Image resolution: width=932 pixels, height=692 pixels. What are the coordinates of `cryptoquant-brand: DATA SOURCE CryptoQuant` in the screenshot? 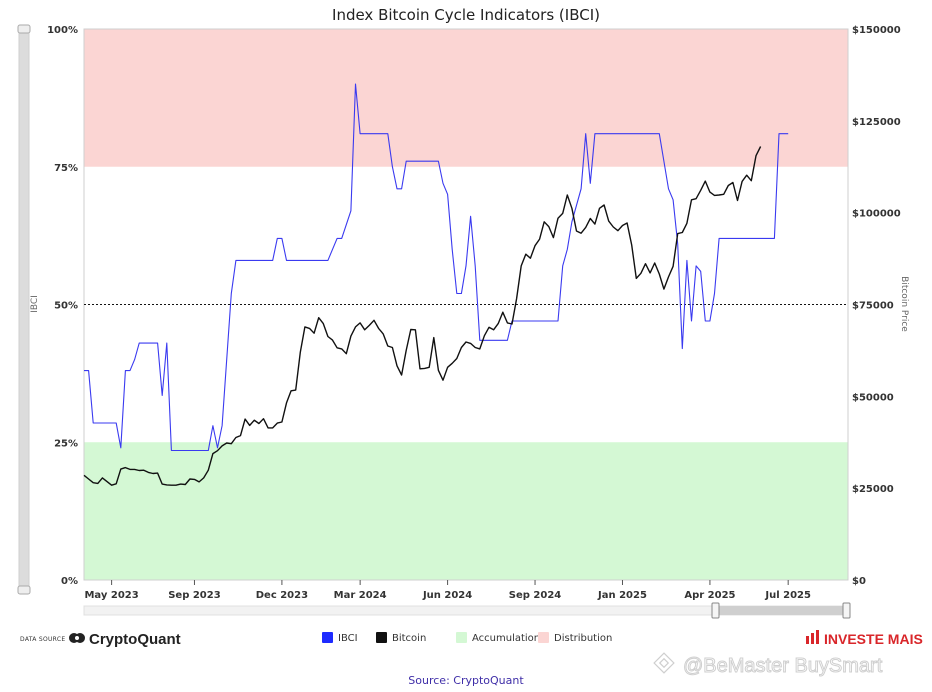 It's located at (100, 639).